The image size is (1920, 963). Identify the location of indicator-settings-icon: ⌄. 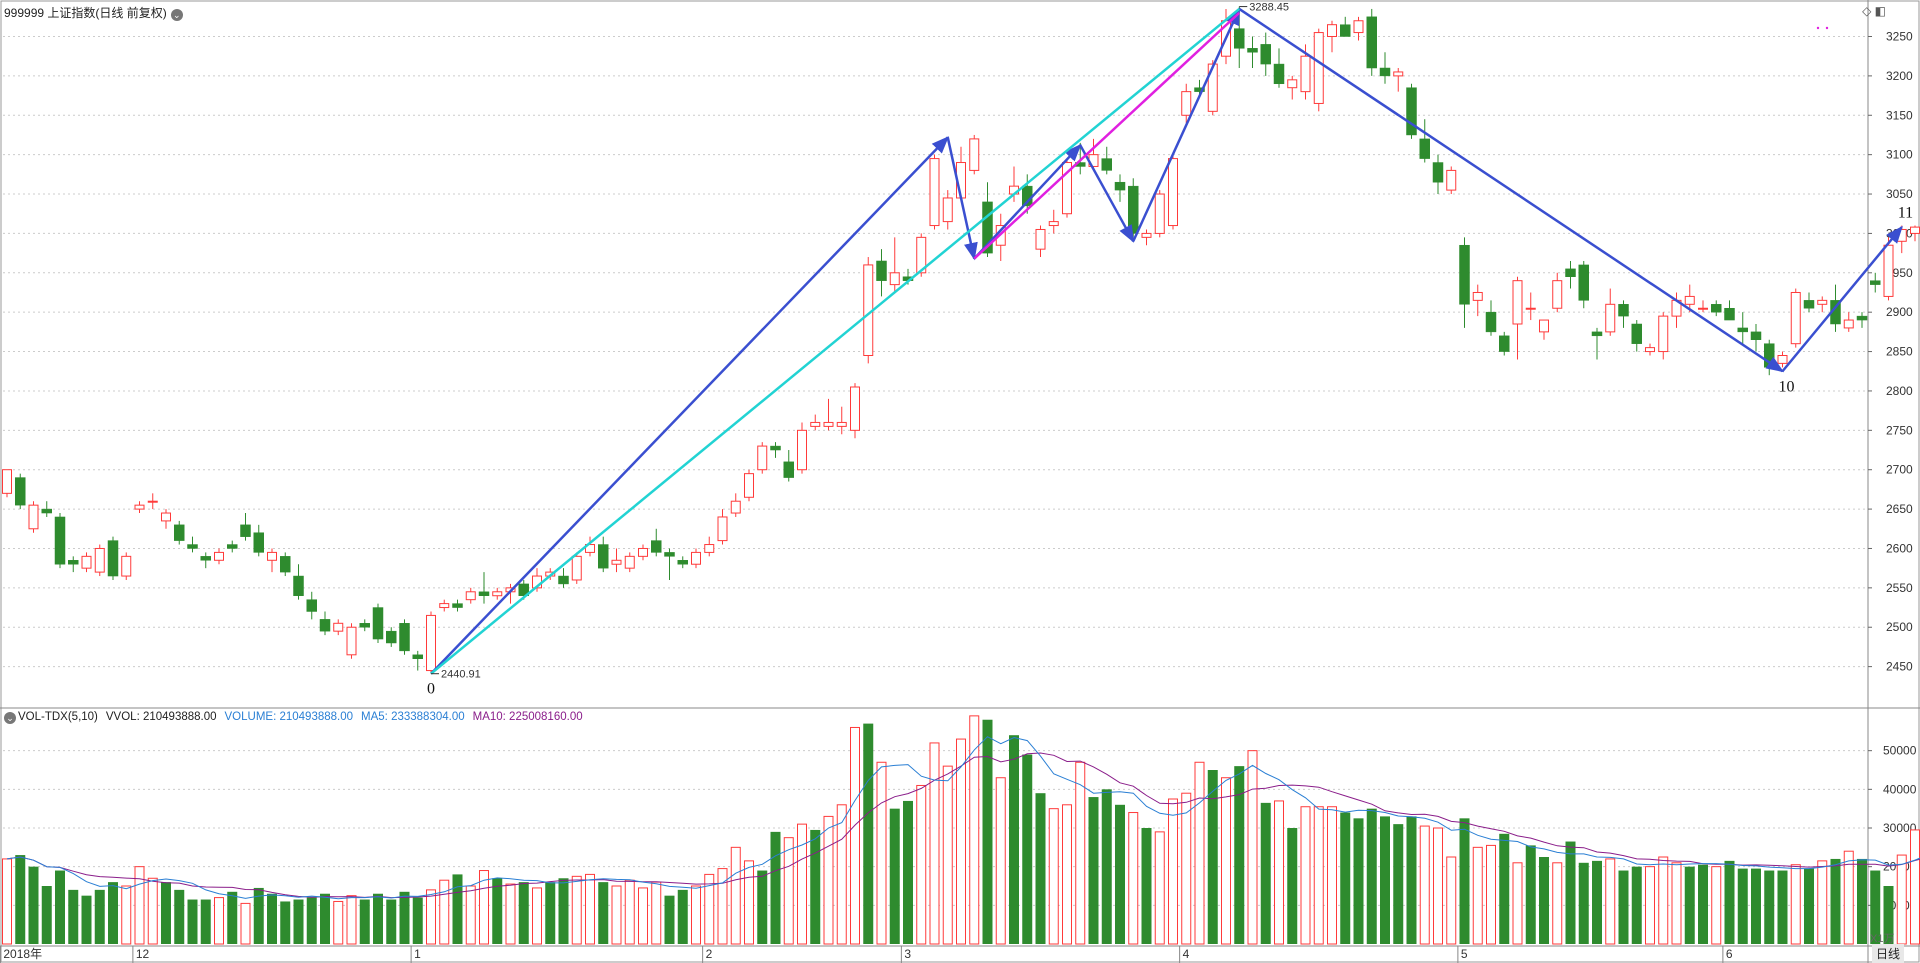
(10, 718).